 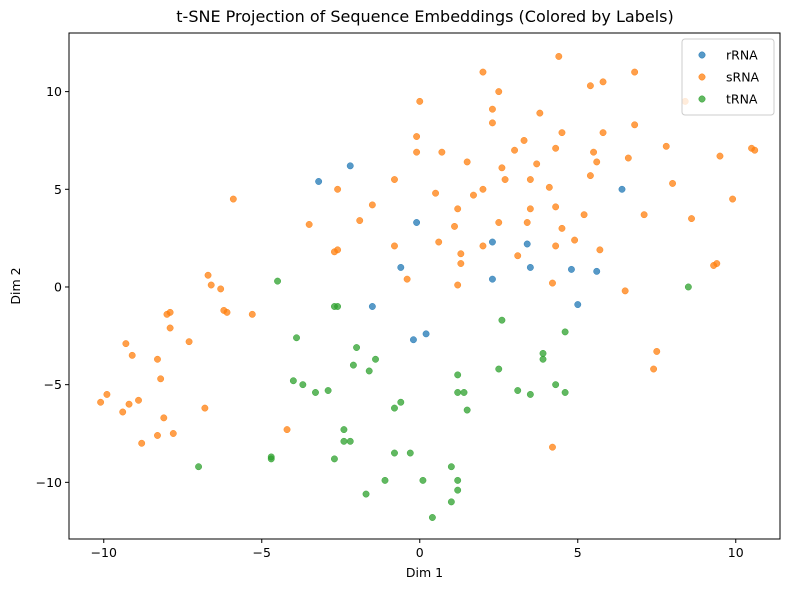 What do you see at coordinates (578, 552) in the screenshot?
I see `x-tick-label: 5` at bounding box center [578, 552].